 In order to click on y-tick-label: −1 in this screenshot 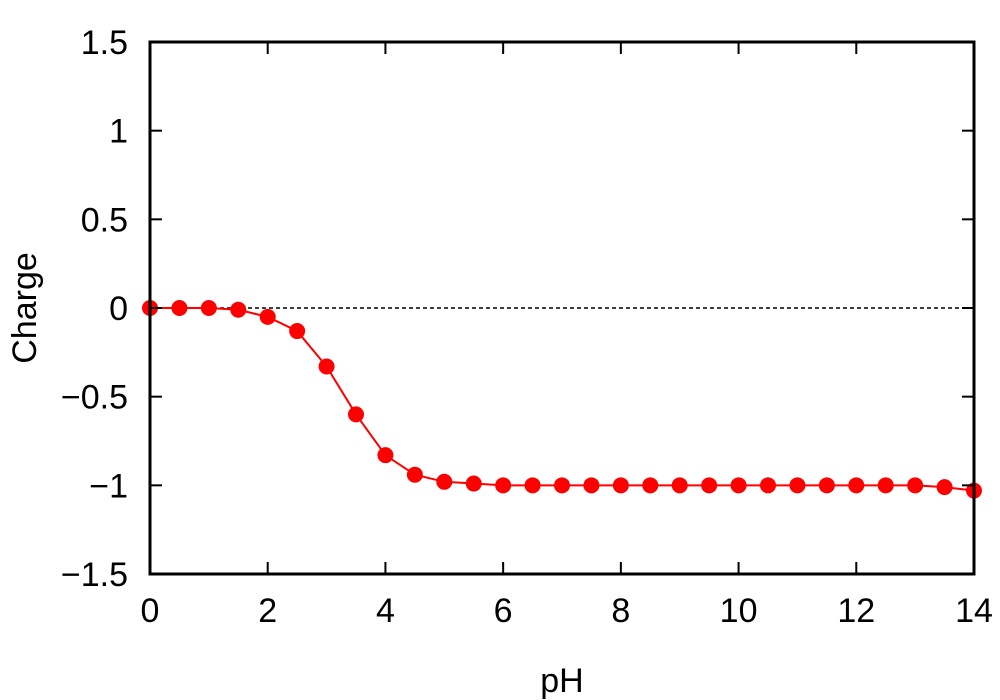, I will do `click(108, 486)`.